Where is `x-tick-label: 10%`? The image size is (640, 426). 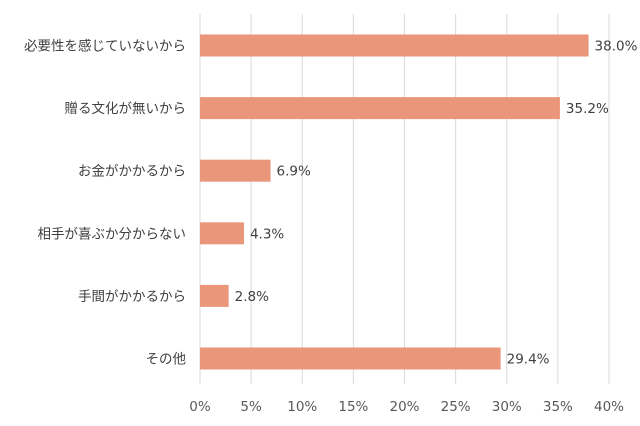
x-tick-label: 10% is located at coordinates (302, 407).